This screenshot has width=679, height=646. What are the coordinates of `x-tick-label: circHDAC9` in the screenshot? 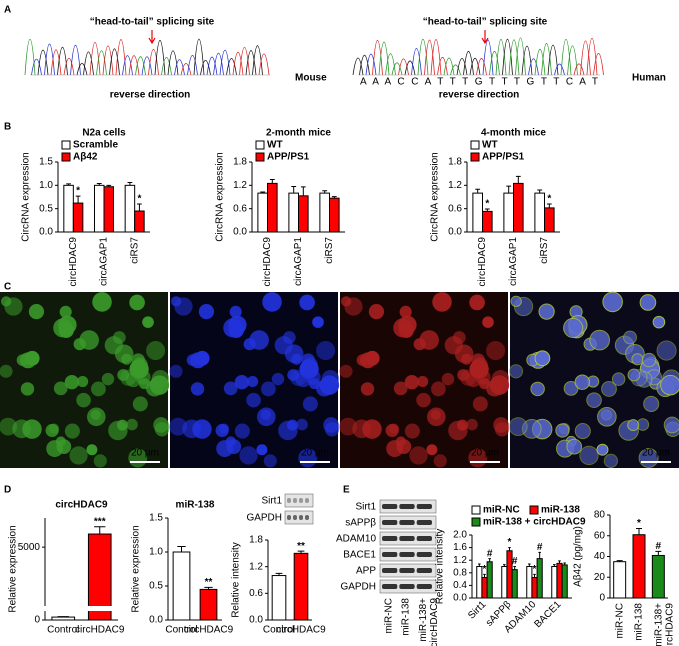 It's located at (73, 262).